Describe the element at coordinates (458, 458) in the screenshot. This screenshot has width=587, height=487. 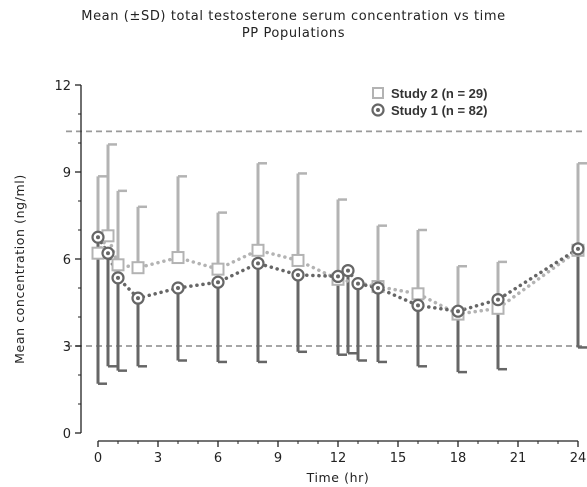
I see `x-tick-label: 18` at that location.